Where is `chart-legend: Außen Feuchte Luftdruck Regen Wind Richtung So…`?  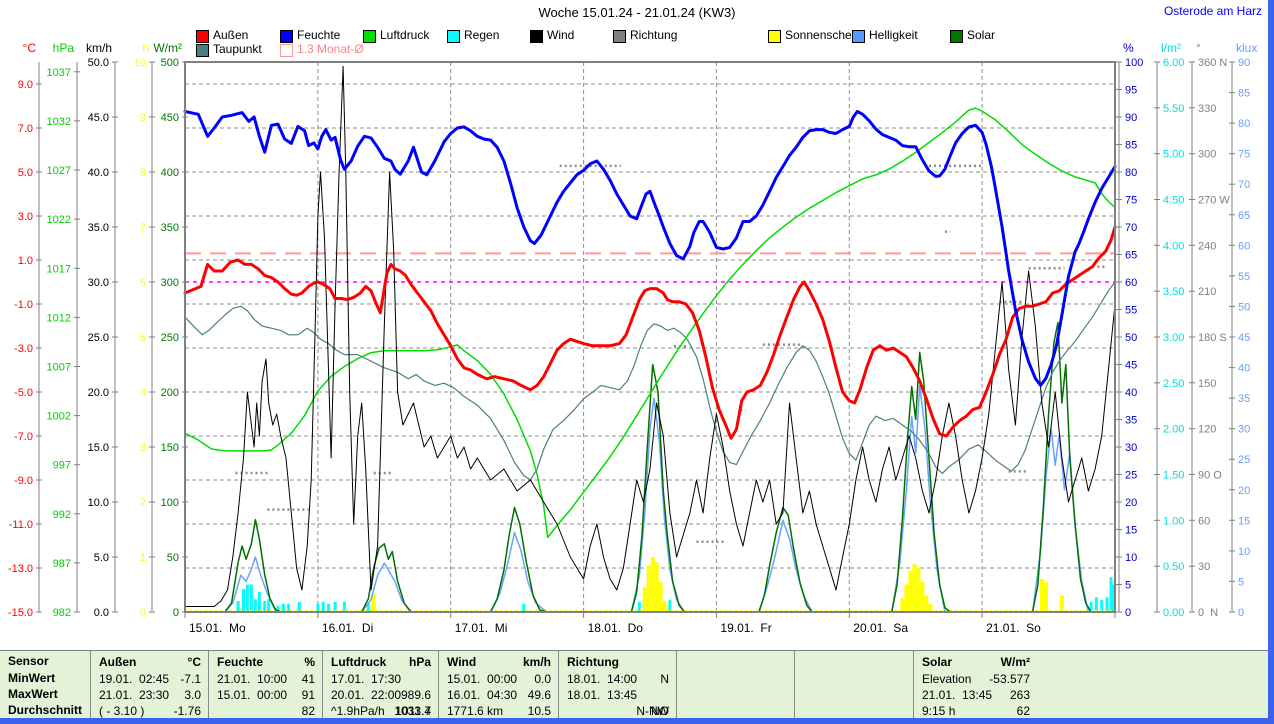
chart-legend: Außen Feuchte Luftdruck Regen Wind Richtung So… is located at coordinates (637, 30).